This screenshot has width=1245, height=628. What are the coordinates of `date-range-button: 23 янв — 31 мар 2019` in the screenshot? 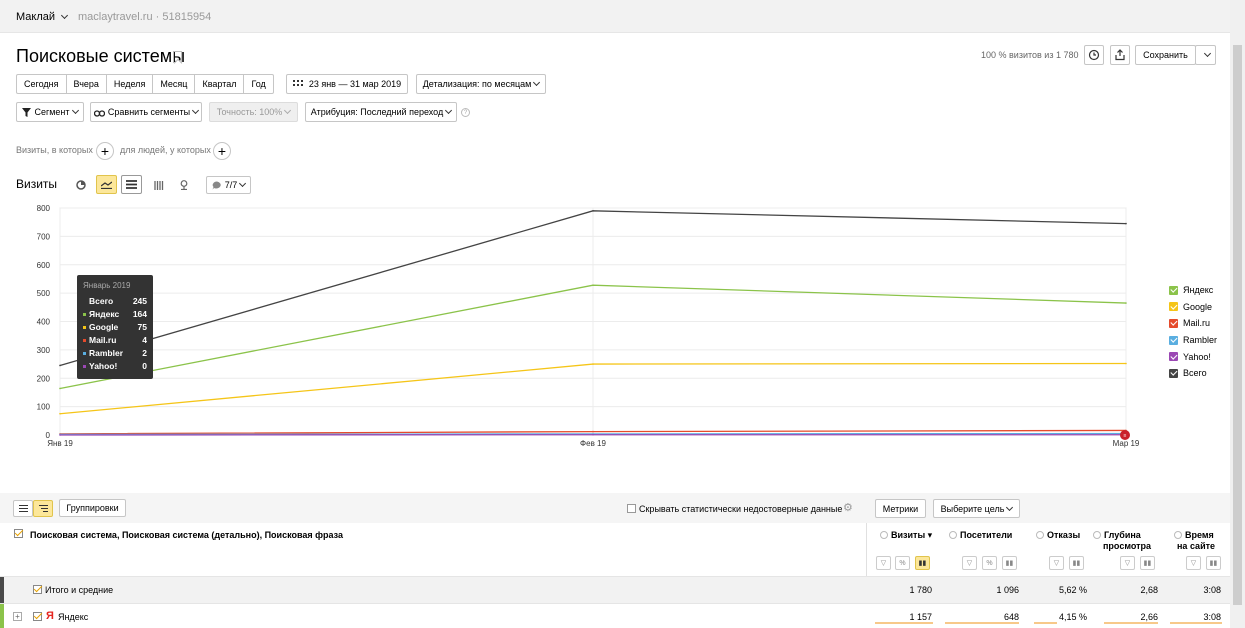 It's located at (347, 84).